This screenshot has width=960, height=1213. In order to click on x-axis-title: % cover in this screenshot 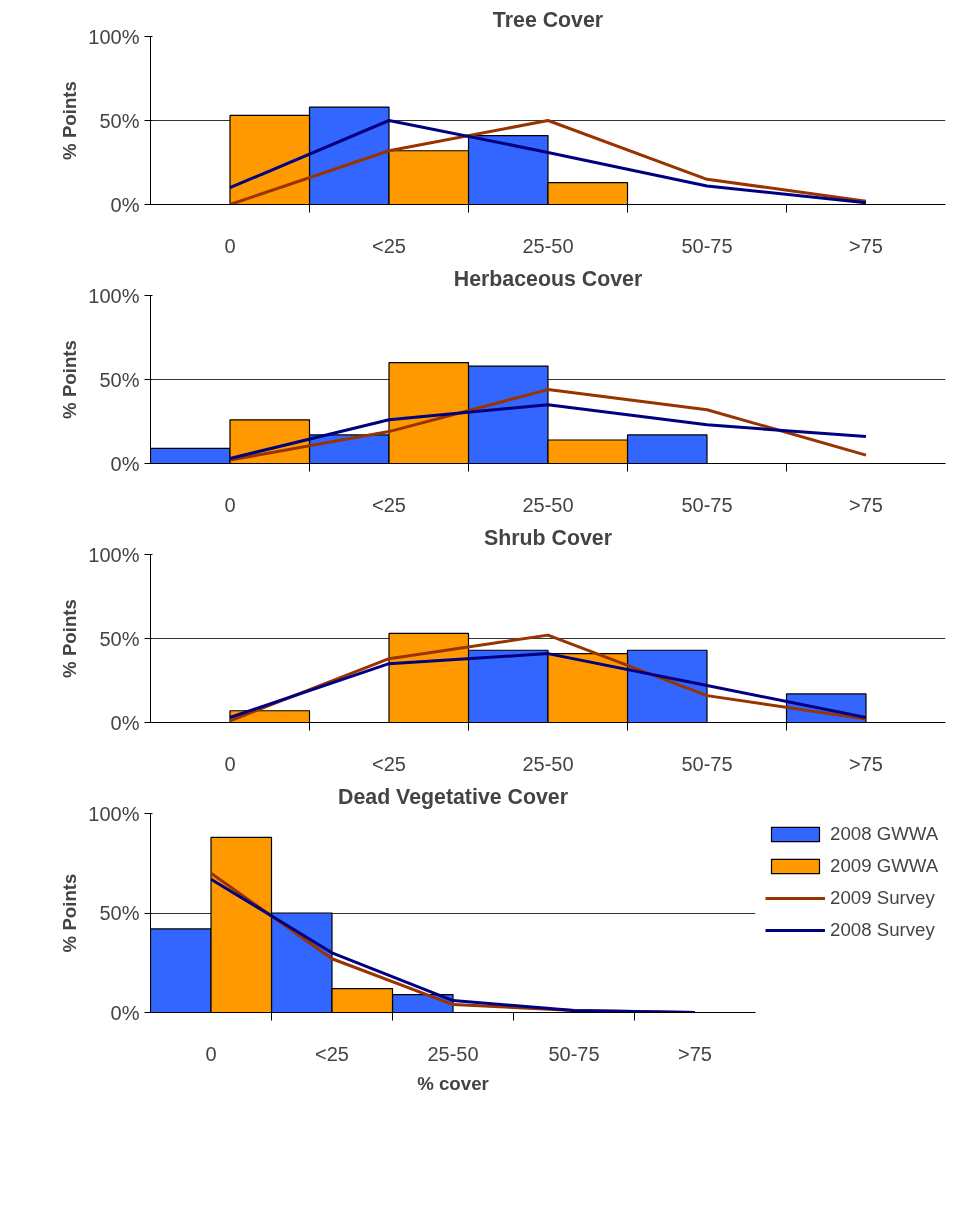, I will do `click(453, 1083)`.